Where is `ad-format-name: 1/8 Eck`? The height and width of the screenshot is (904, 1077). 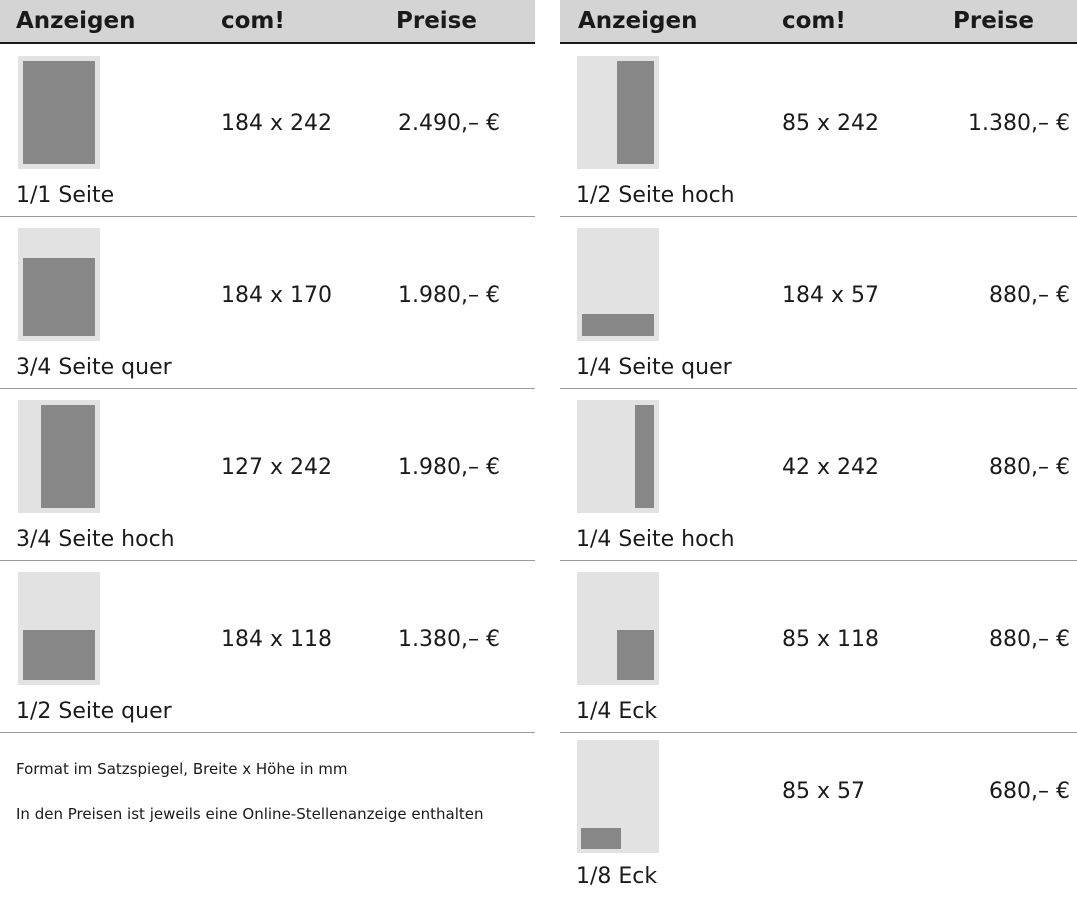
ad-format-name: 1/8 Eck is located at coordinates (617, 876).